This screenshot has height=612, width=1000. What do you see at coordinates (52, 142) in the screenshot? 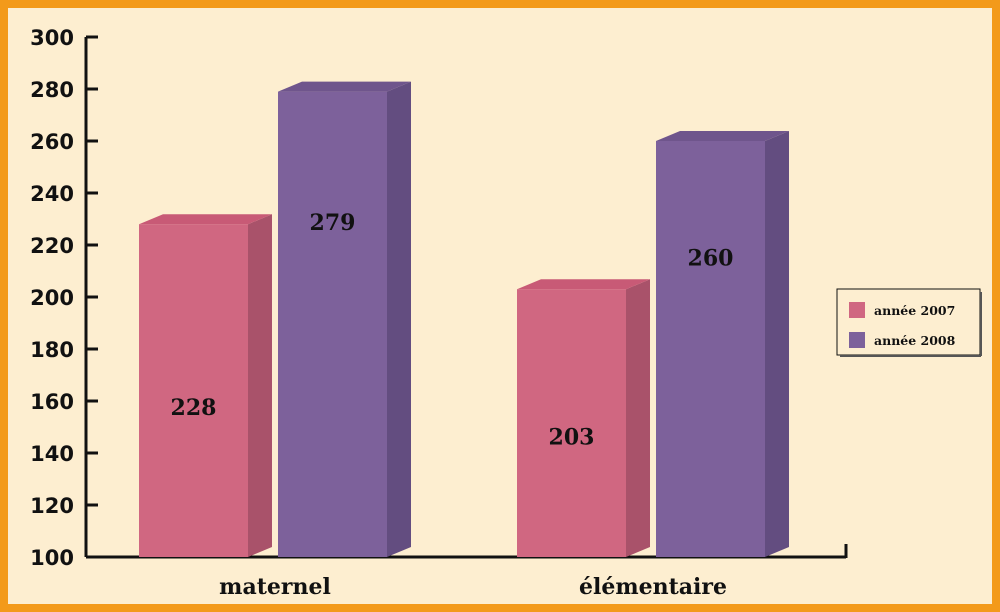
I see `y-tick-label: 260` at bounding box center [52, 142].